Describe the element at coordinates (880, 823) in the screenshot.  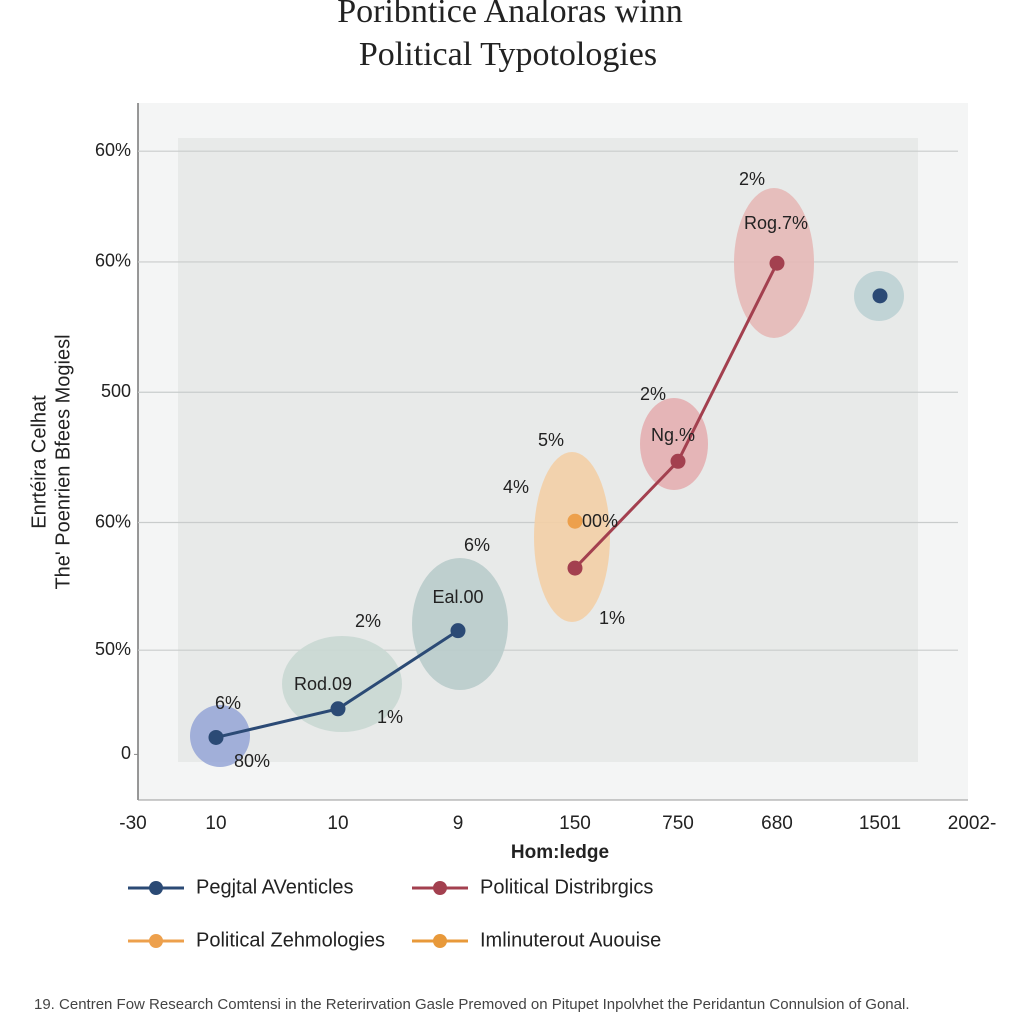
I see `x-tick-label: 1501` at that location.